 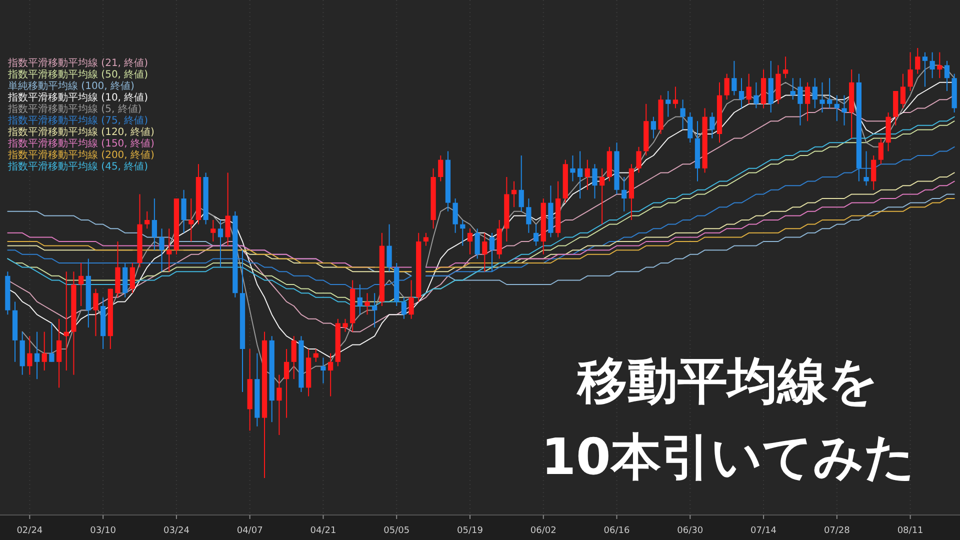 I want to click on x-tick-label: 06/16, so click(x=617, y=531).